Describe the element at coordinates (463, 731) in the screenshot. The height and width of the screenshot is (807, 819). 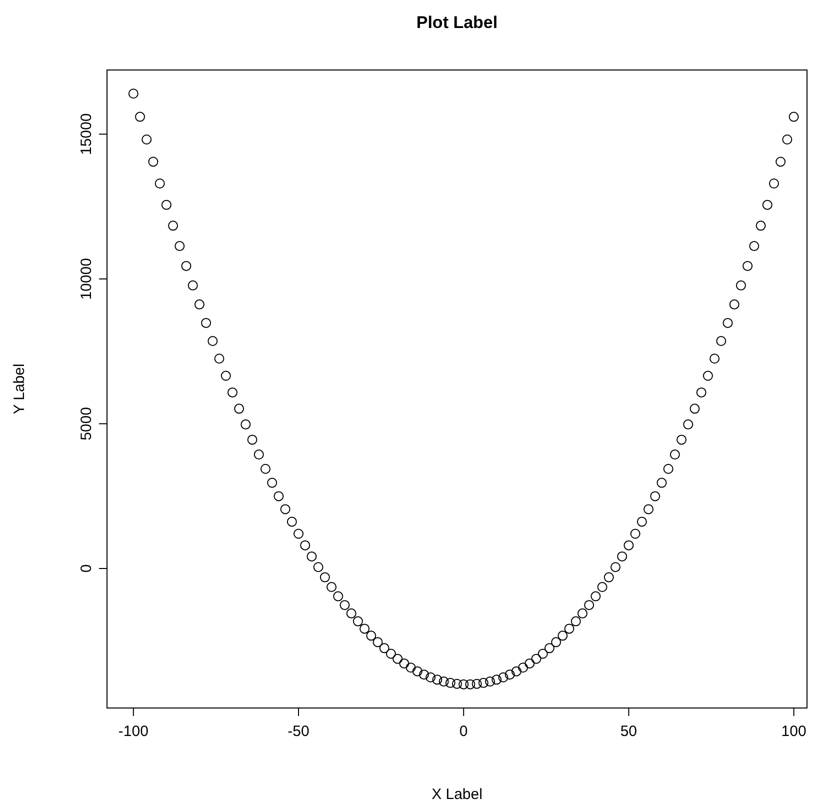
I see `x-tick-label: 0` at that location.